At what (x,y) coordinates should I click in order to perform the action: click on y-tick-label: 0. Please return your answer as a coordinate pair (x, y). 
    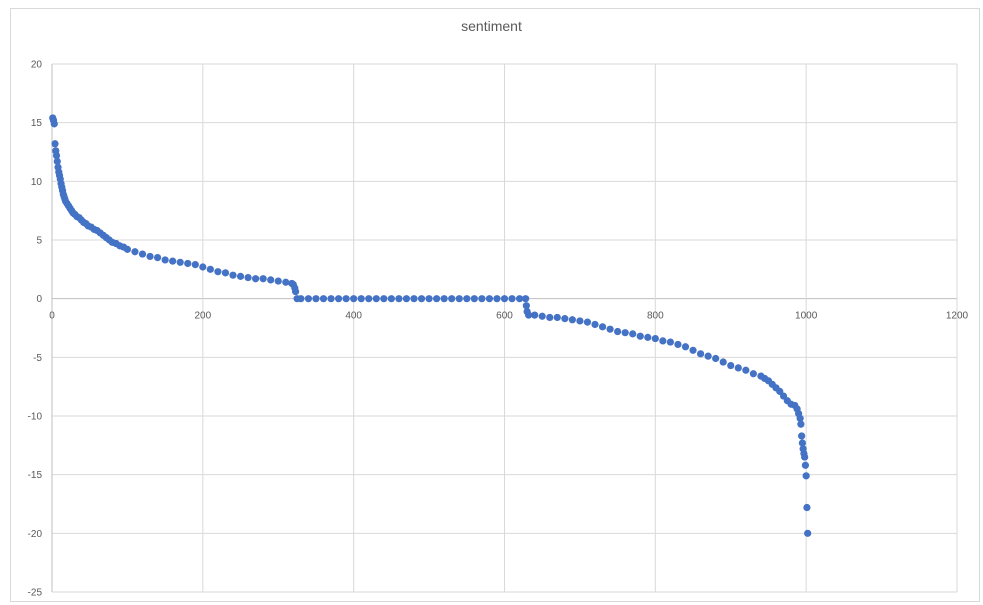
    Looking at the image, I should click on (39, 299).